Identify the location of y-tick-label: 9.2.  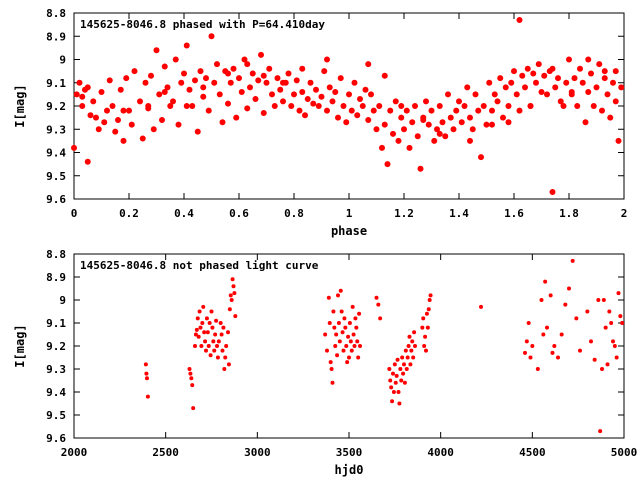
(56, 346).